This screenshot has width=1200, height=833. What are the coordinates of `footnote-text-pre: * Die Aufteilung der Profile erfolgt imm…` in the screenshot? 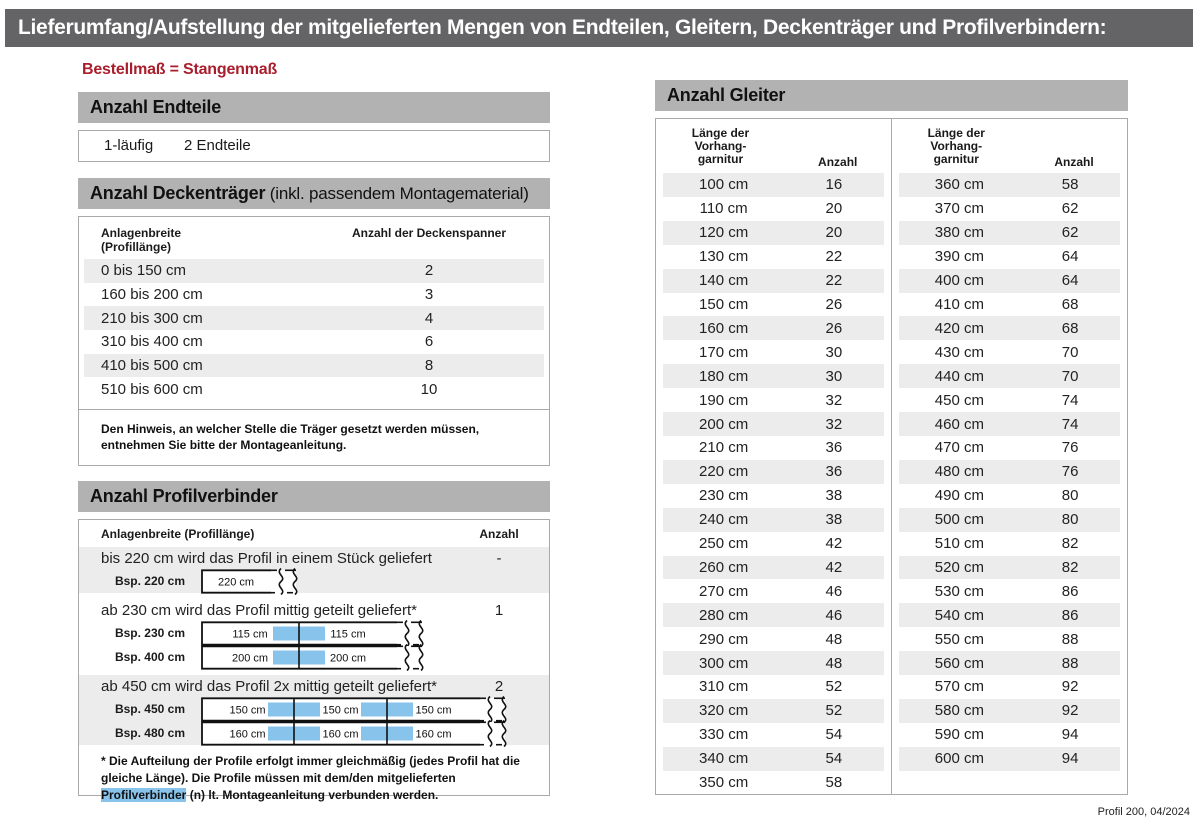 It's located at (310, 769).